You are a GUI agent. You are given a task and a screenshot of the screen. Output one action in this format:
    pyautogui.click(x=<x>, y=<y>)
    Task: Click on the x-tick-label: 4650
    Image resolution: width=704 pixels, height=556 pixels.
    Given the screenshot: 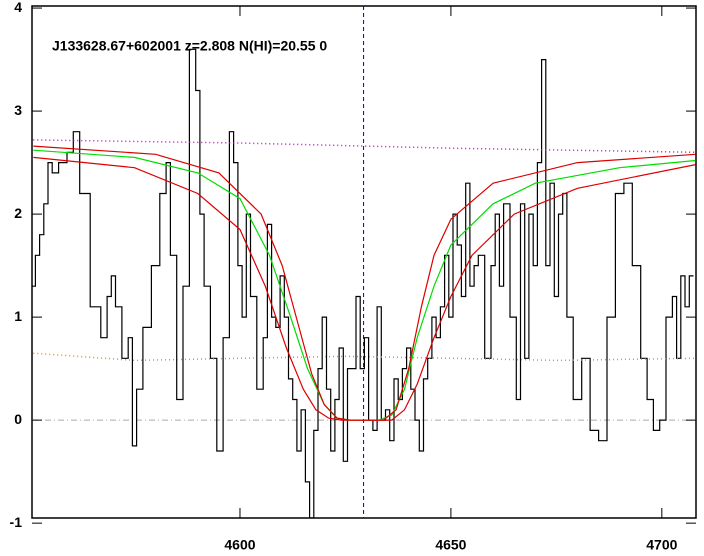 What is the action you would take?
    pyautogui.click(x=450, y=545)
    